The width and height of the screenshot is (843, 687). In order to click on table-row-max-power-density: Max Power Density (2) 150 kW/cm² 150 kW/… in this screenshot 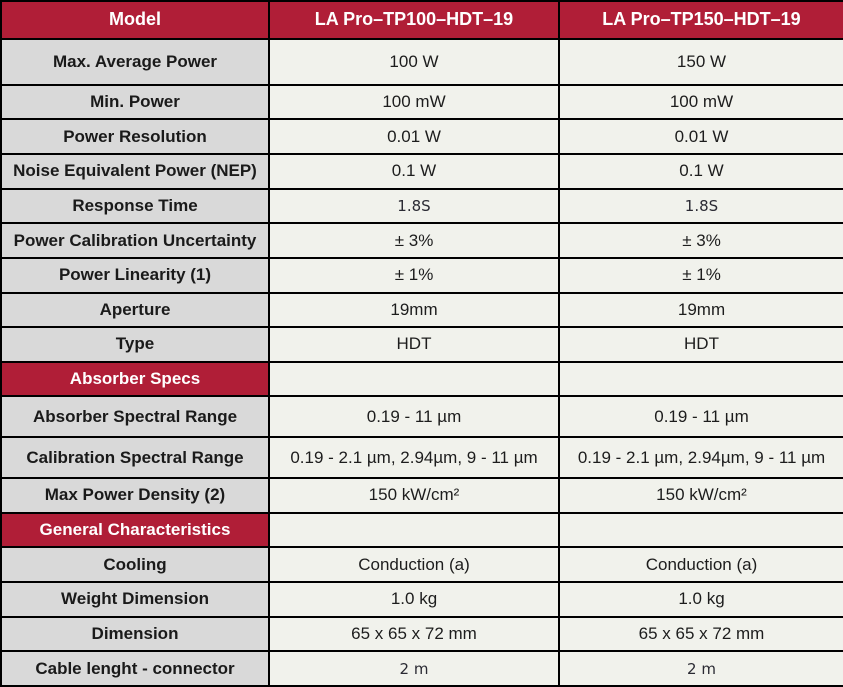, I will do `click(421, 495)`.